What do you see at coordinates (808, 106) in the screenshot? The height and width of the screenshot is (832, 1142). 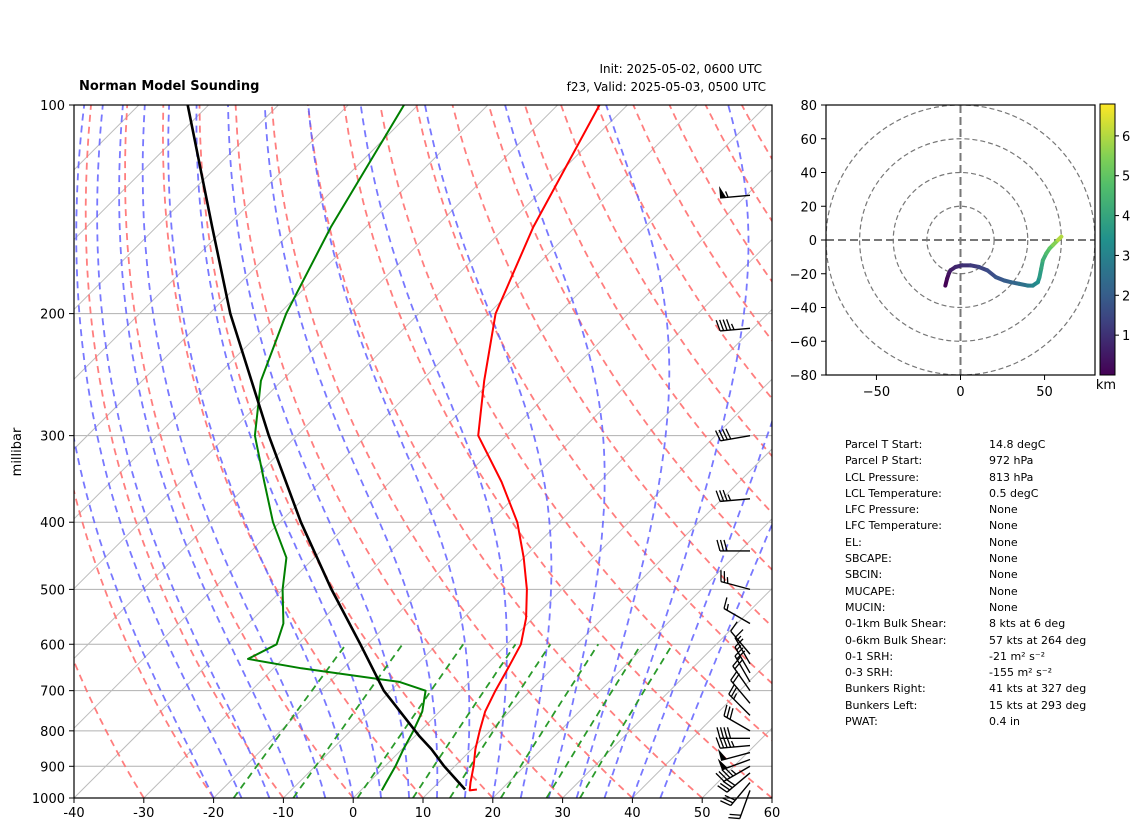 I see `hodograph-y-tick-label: 80` at bounding box center [808, 106].